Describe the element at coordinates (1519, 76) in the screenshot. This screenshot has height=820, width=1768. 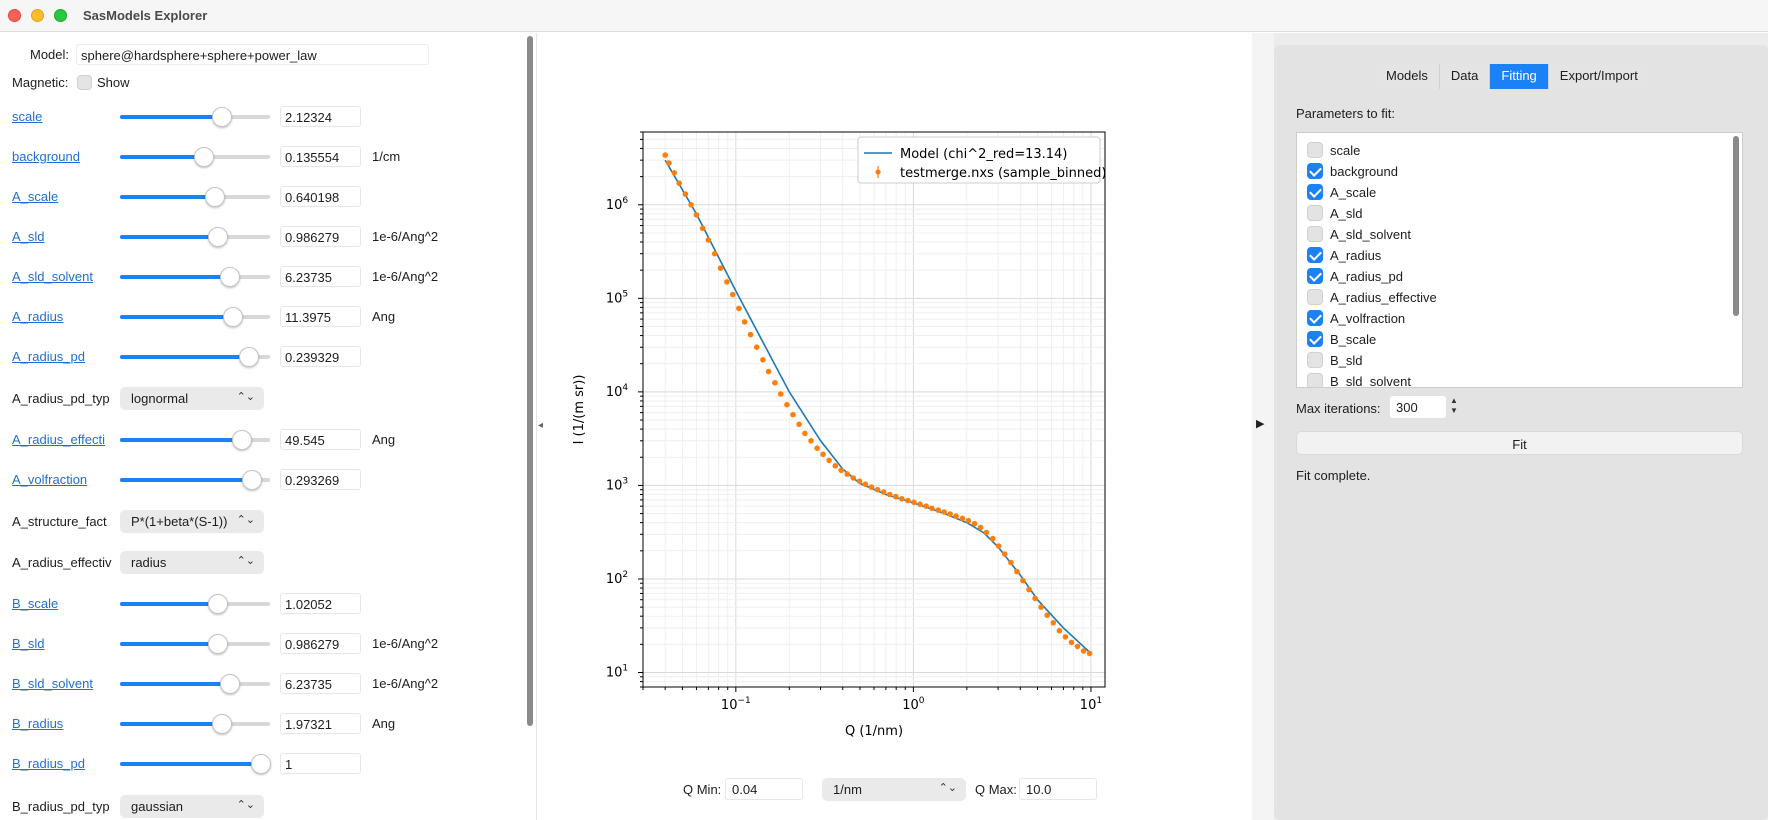
I see `tab-fitting: Fitting` at that location.